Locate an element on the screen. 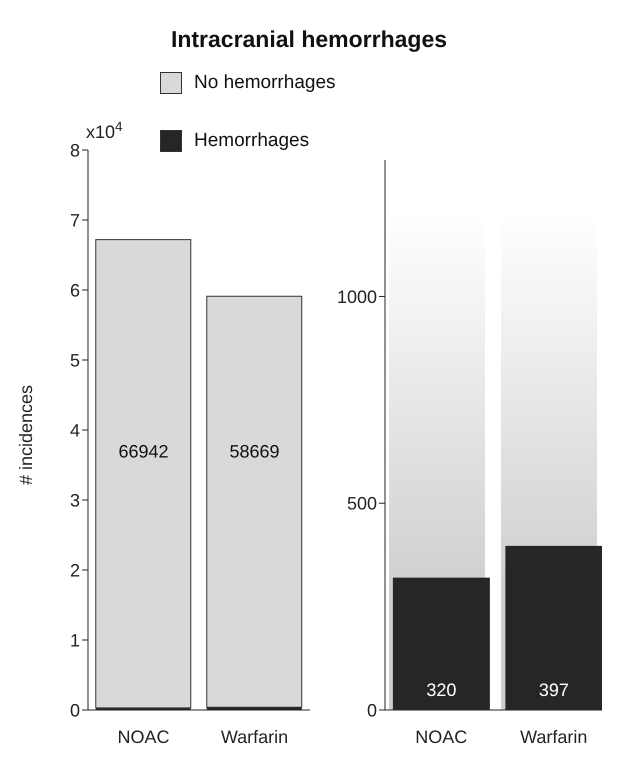 This screenshot has width=618, height=770. legend-label: Hemorrhages is located at coordinates (252, 141).